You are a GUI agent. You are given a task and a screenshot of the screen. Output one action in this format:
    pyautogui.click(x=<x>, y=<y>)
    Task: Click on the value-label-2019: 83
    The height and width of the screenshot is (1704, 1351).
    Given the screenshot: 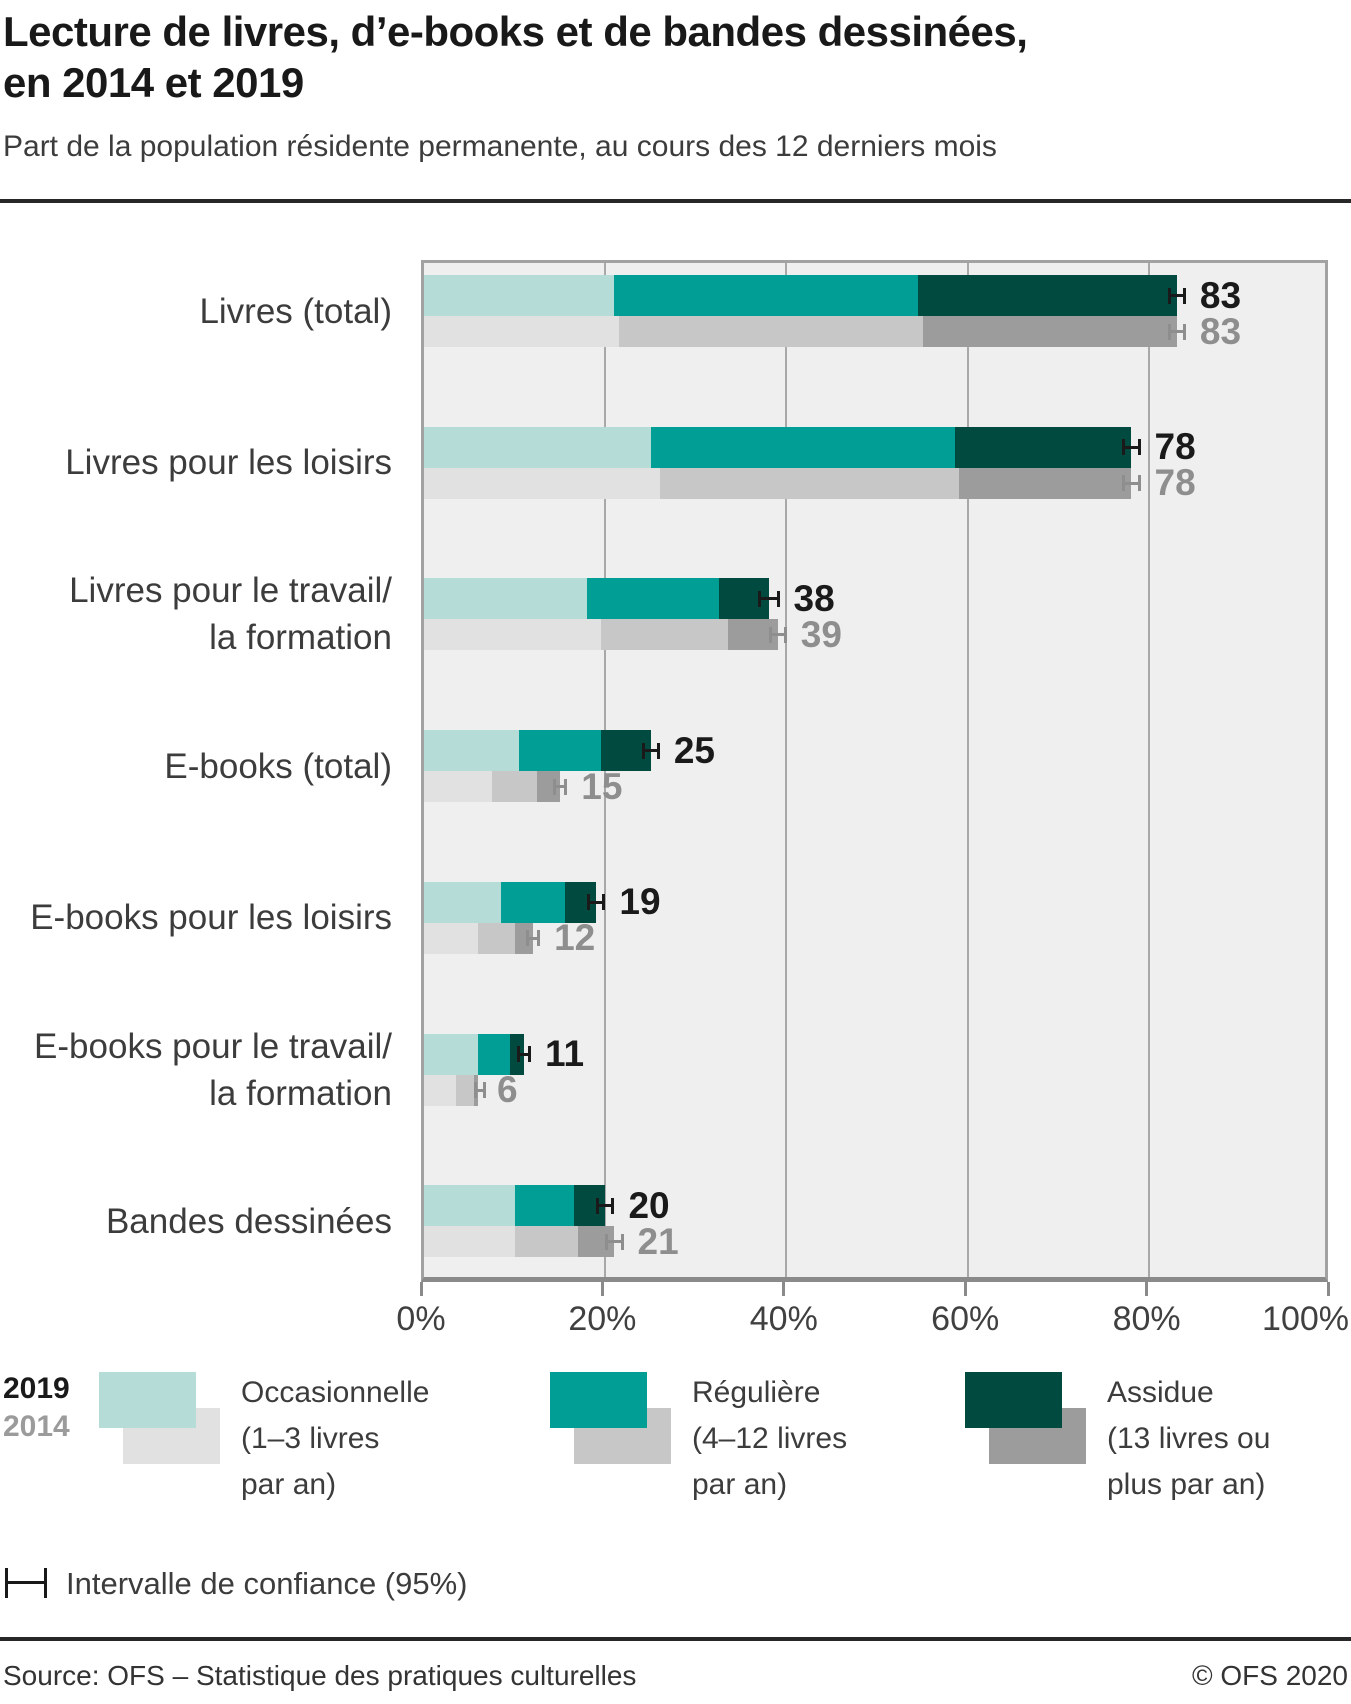 What is the action you would take?
    pyautogui.click(x=1220, y=295)
    